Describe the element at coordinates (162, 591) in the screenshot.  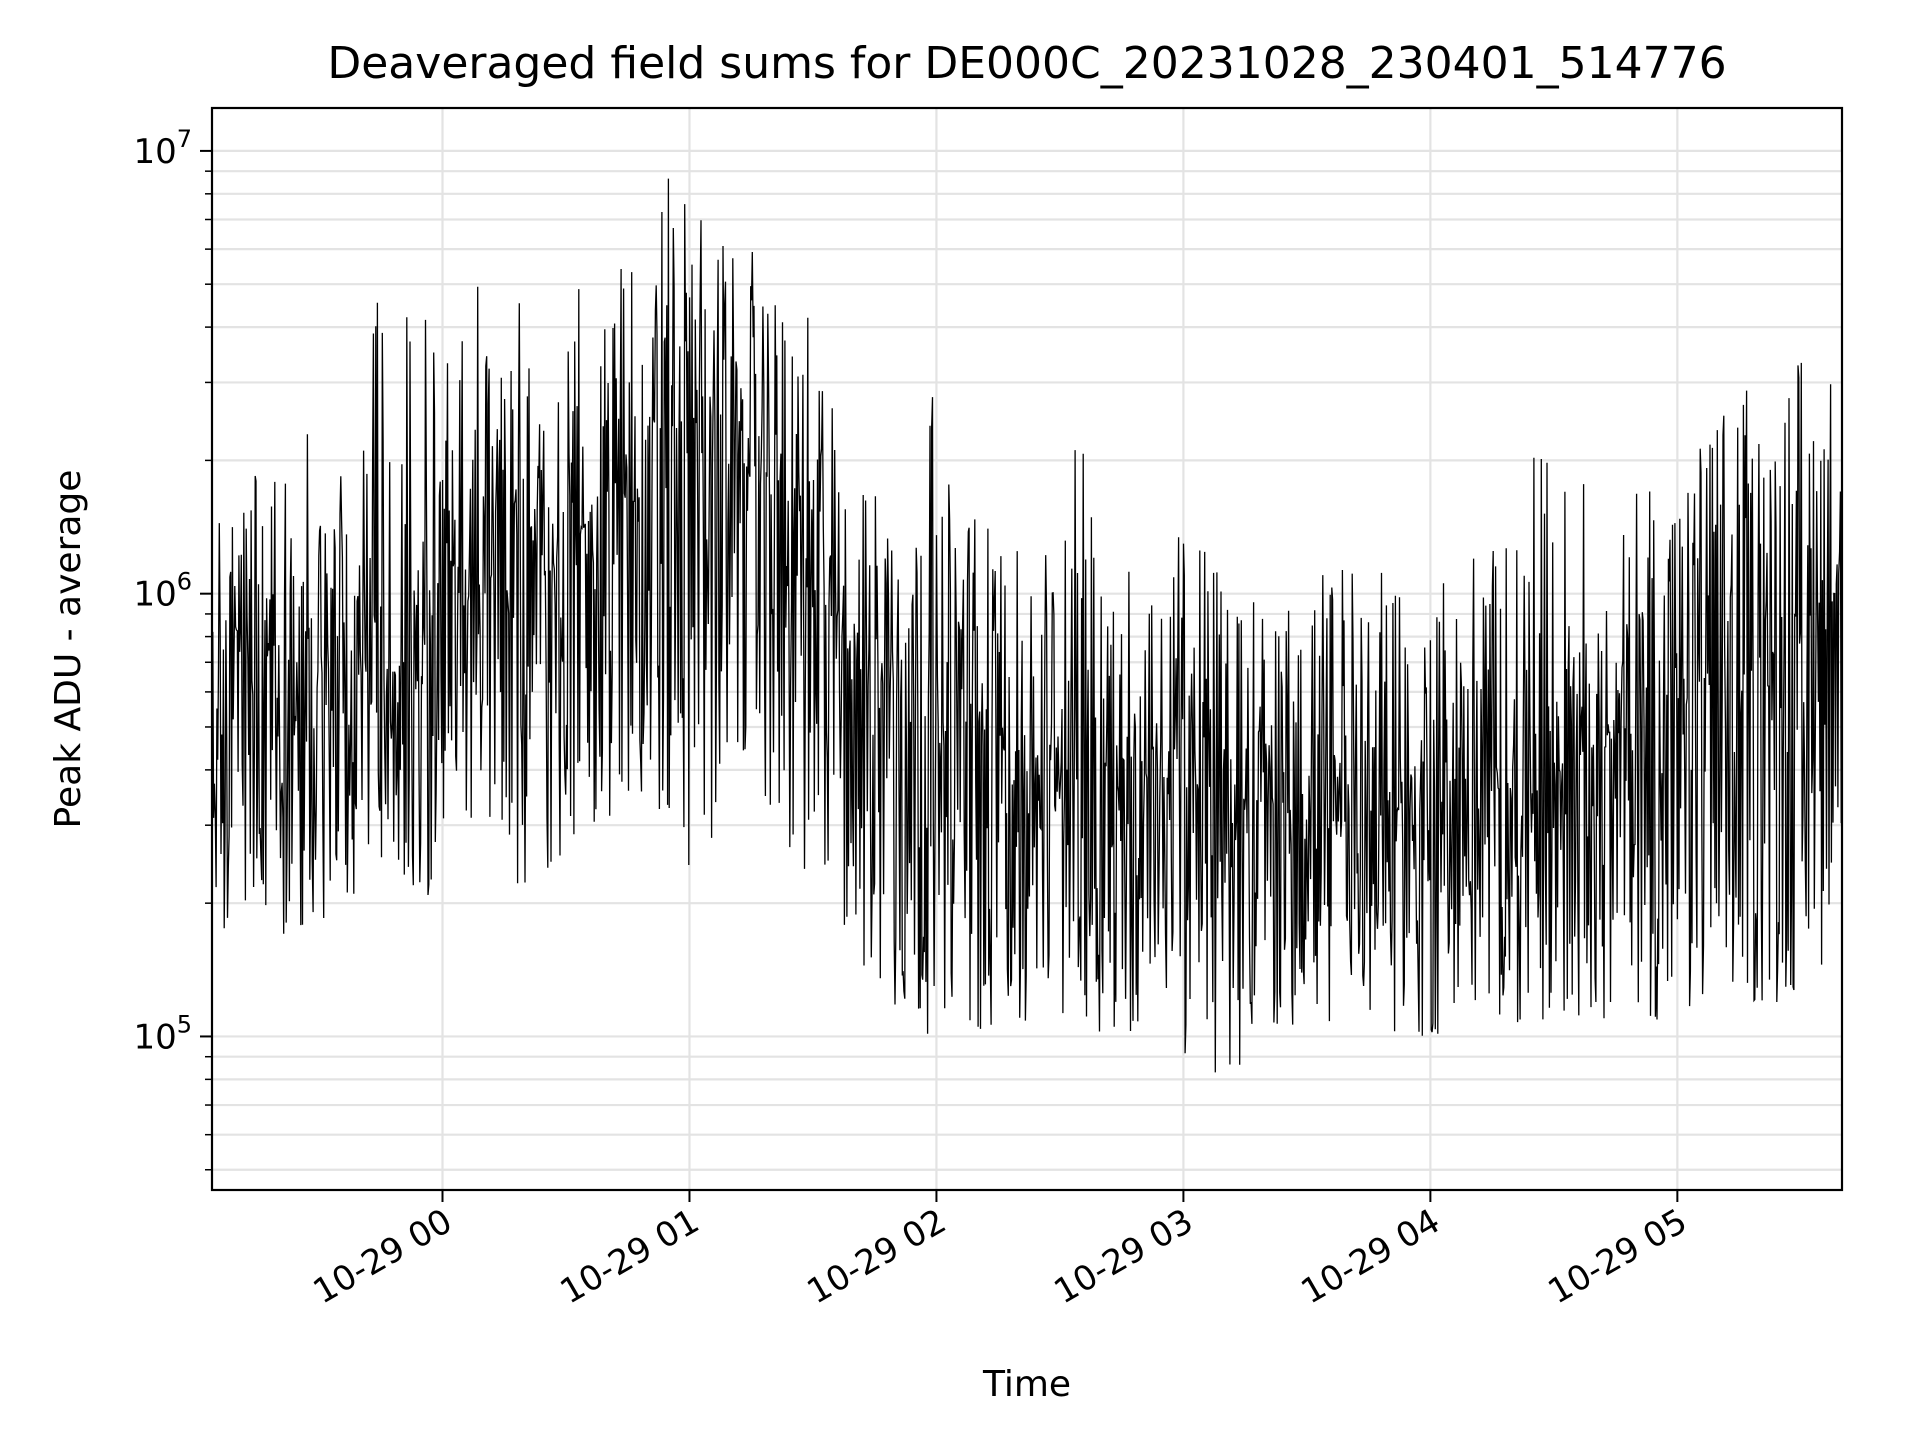
I see `y-tick-label: 10⁶` at that location.